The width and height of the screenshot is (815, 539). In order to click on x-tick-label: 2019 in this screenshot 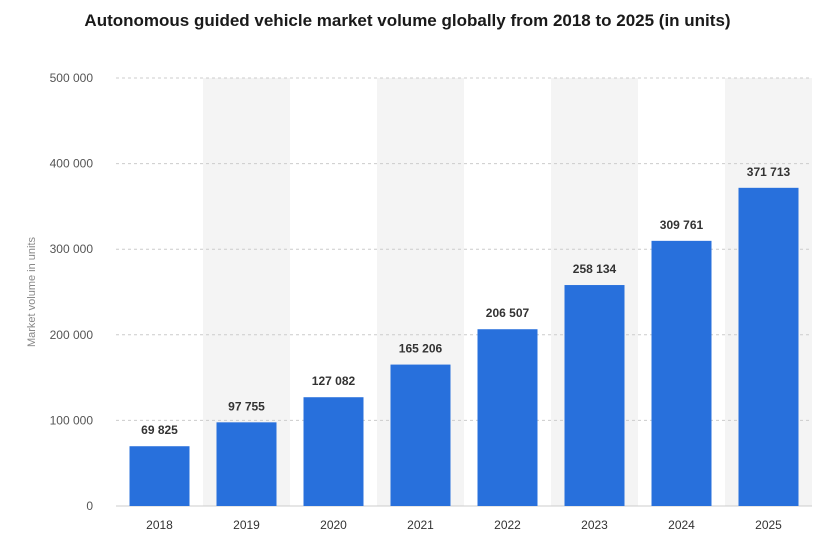, I will do `click(246, 525)`.